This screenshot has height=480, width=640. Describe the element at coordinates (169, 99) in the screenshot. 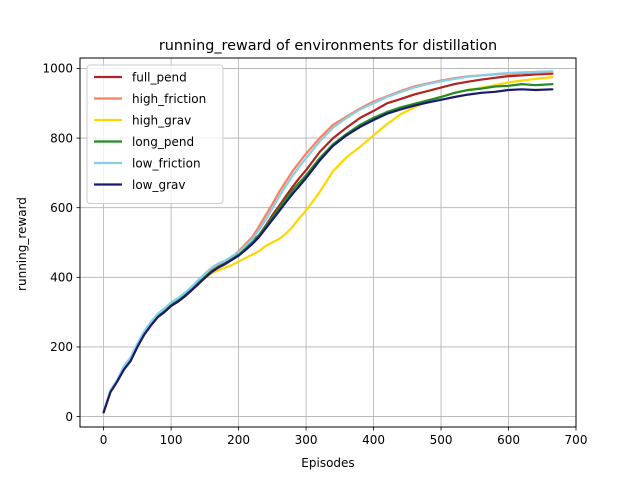

I see `legend-label: high_friction` at that location.